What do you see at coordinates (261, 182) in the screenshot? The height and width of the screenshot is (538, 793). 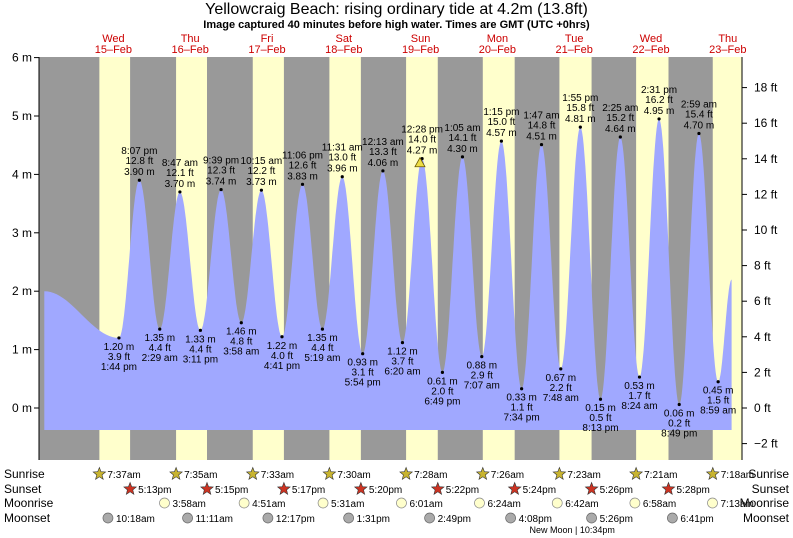 I see `high-tide-metres: 3.73 m` at bounding box center [261, 182].